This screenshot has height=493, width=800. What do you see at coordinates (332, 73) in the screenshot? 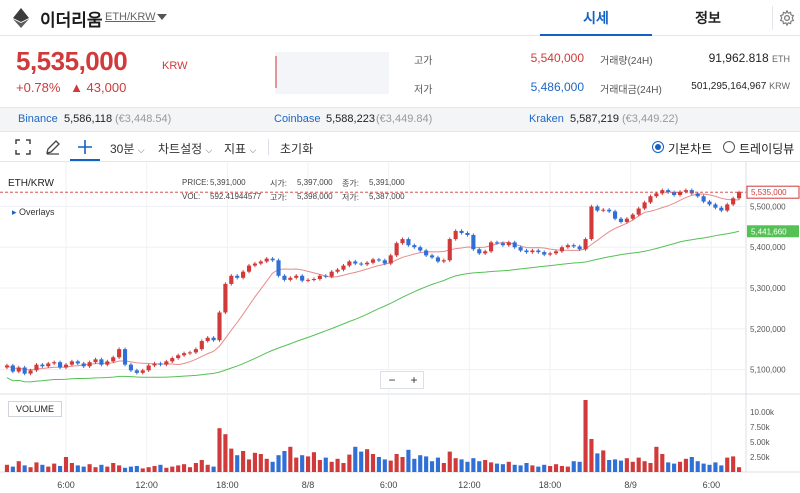
I see `mini-sparkline` at bounding box center [332, 73].